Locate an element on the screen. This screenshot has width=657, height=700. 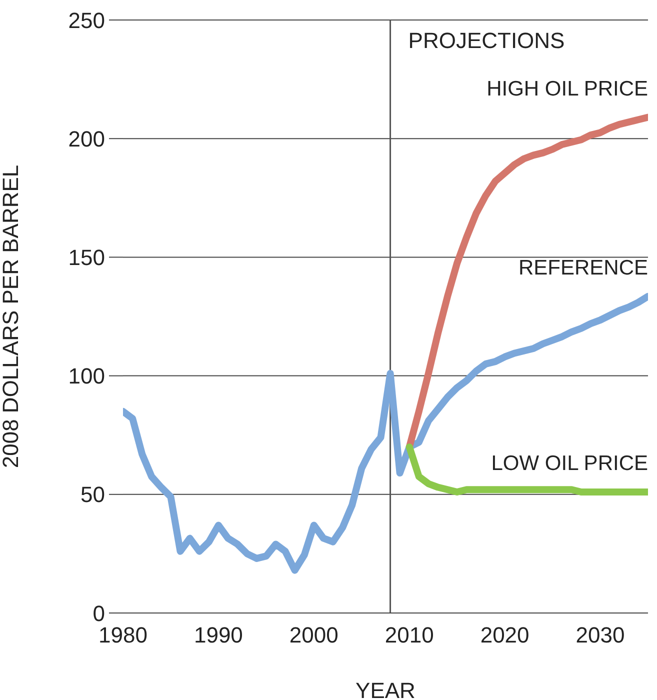
y-tick-label: 50 is located at coordinates (92, 495).